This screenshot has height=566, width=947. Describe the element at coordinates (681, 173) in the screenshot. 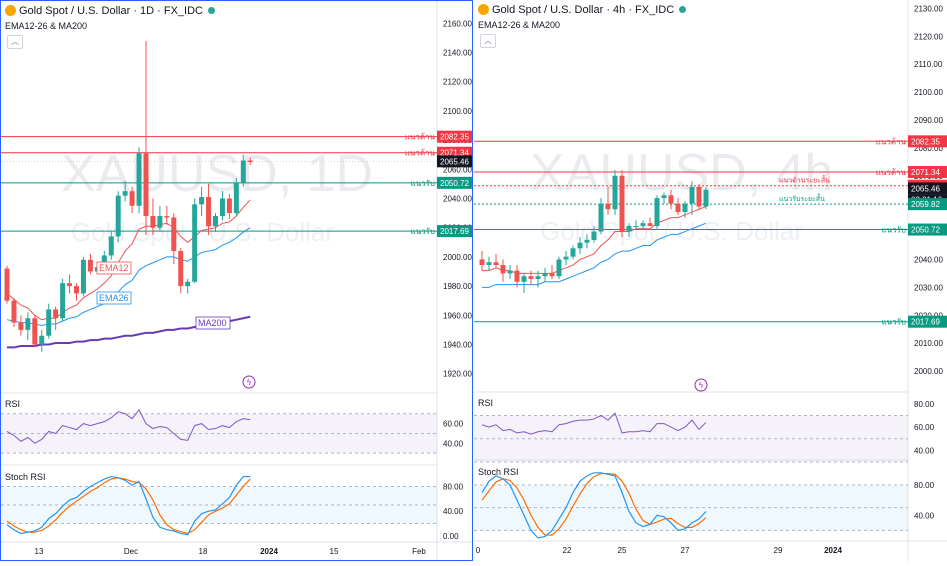

I see `watermark-symbol: XAUUSD, 4h` at that location.